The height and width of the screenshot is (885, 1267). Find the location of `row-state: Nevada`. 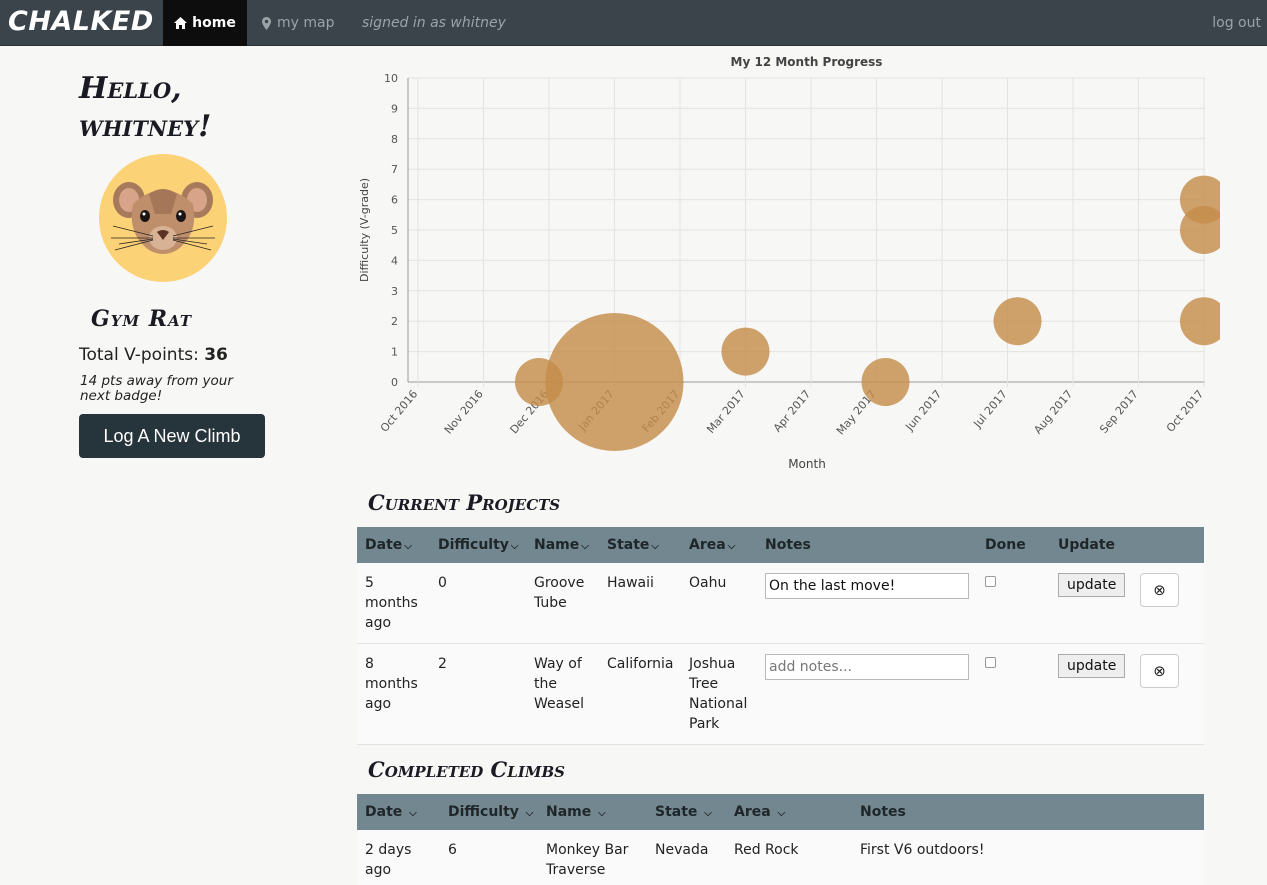

row-state: Nevada is located at coordinates (686, 857).